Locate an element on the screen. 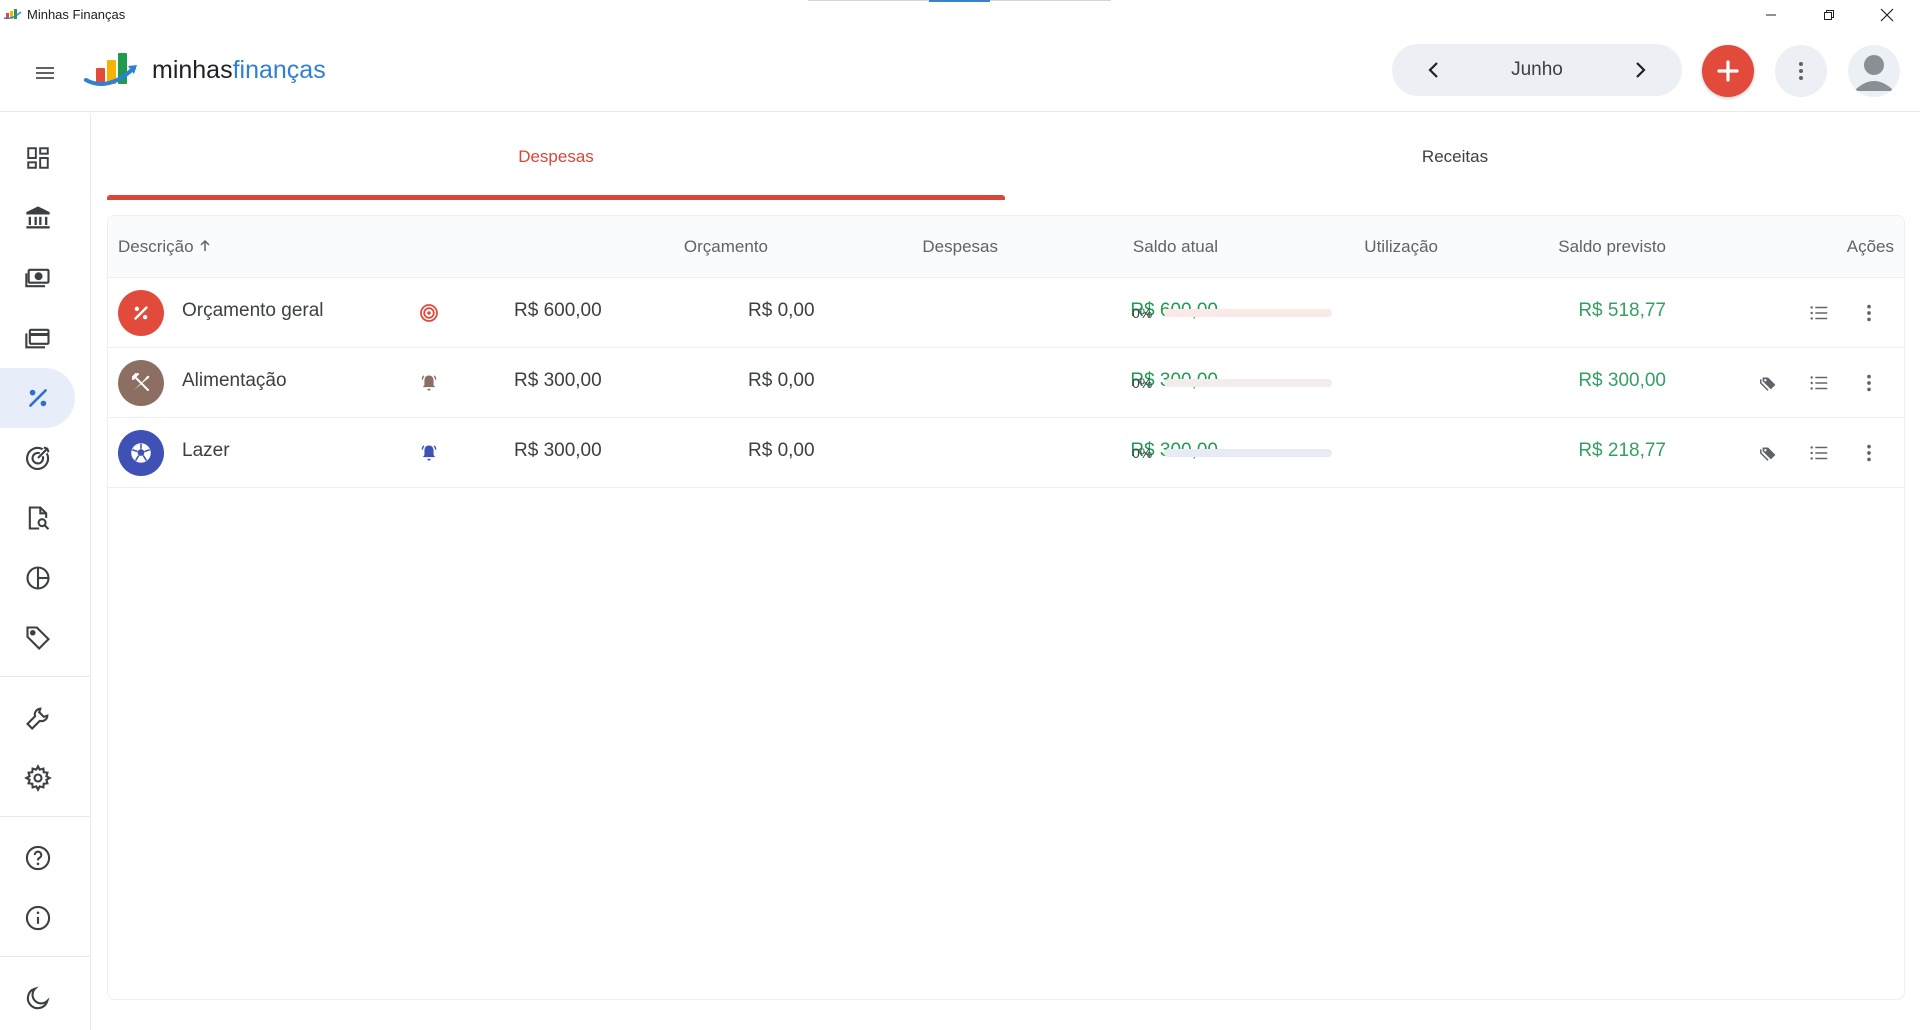 This screenshot has width=1920, height=1030. sidebar-item-transactions is located at coordinates (37, 278).